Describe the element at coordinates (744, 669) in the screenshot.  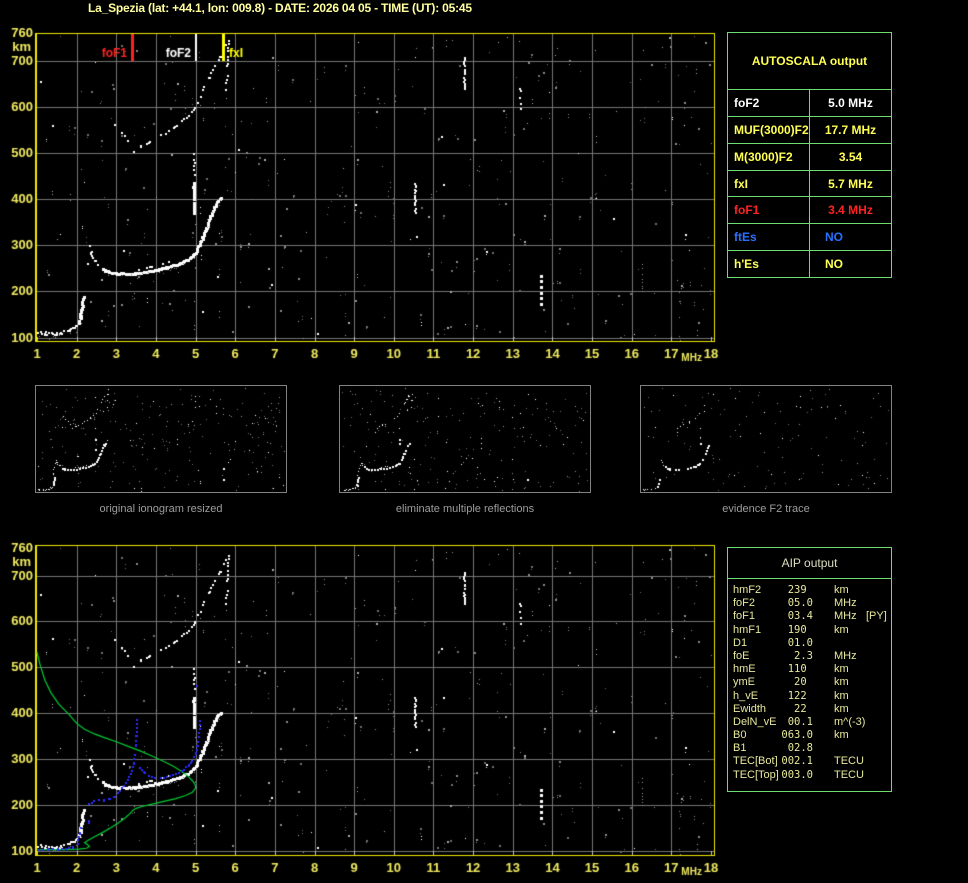
I see `aip-param-label: hmE` at that location.